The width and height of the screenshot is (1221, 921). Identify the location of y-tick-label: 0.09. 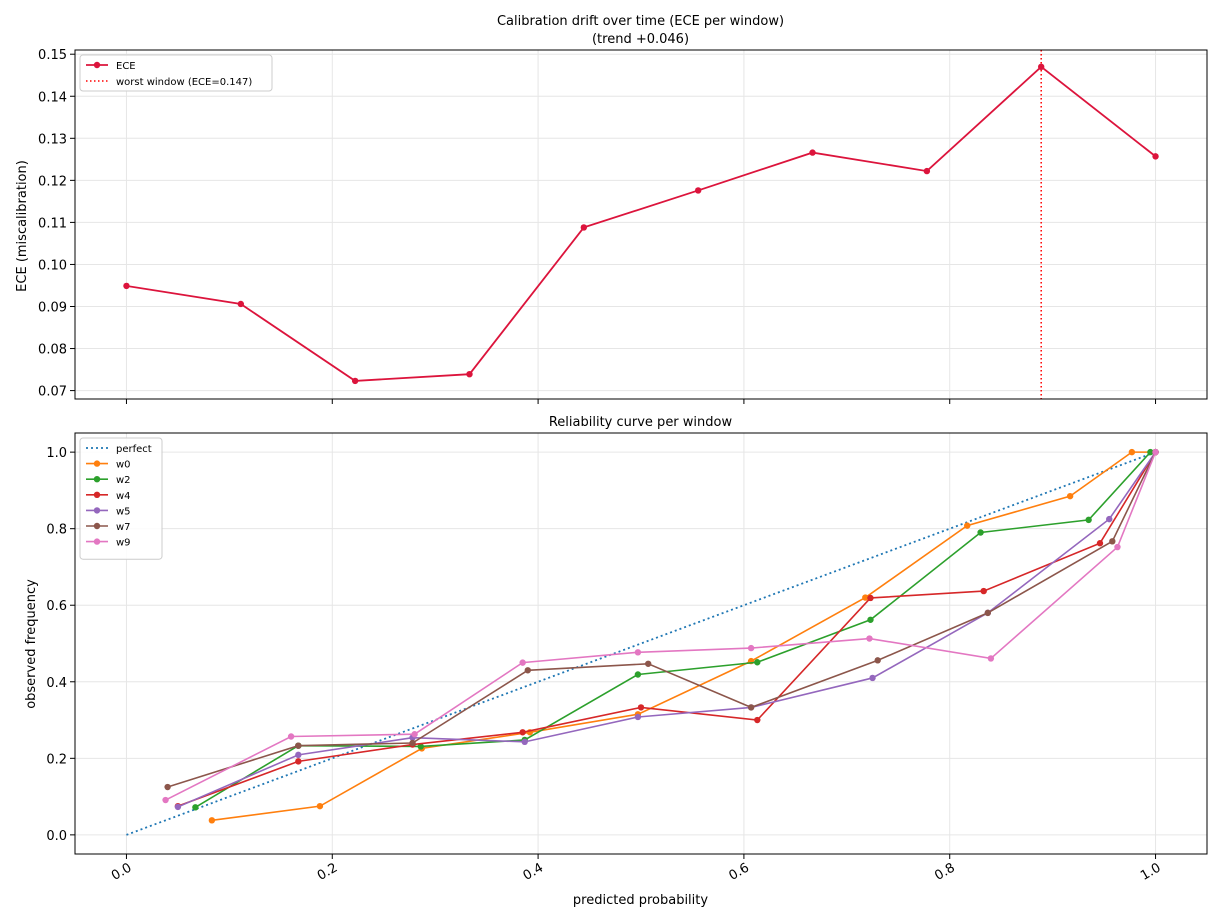
(52, 307).